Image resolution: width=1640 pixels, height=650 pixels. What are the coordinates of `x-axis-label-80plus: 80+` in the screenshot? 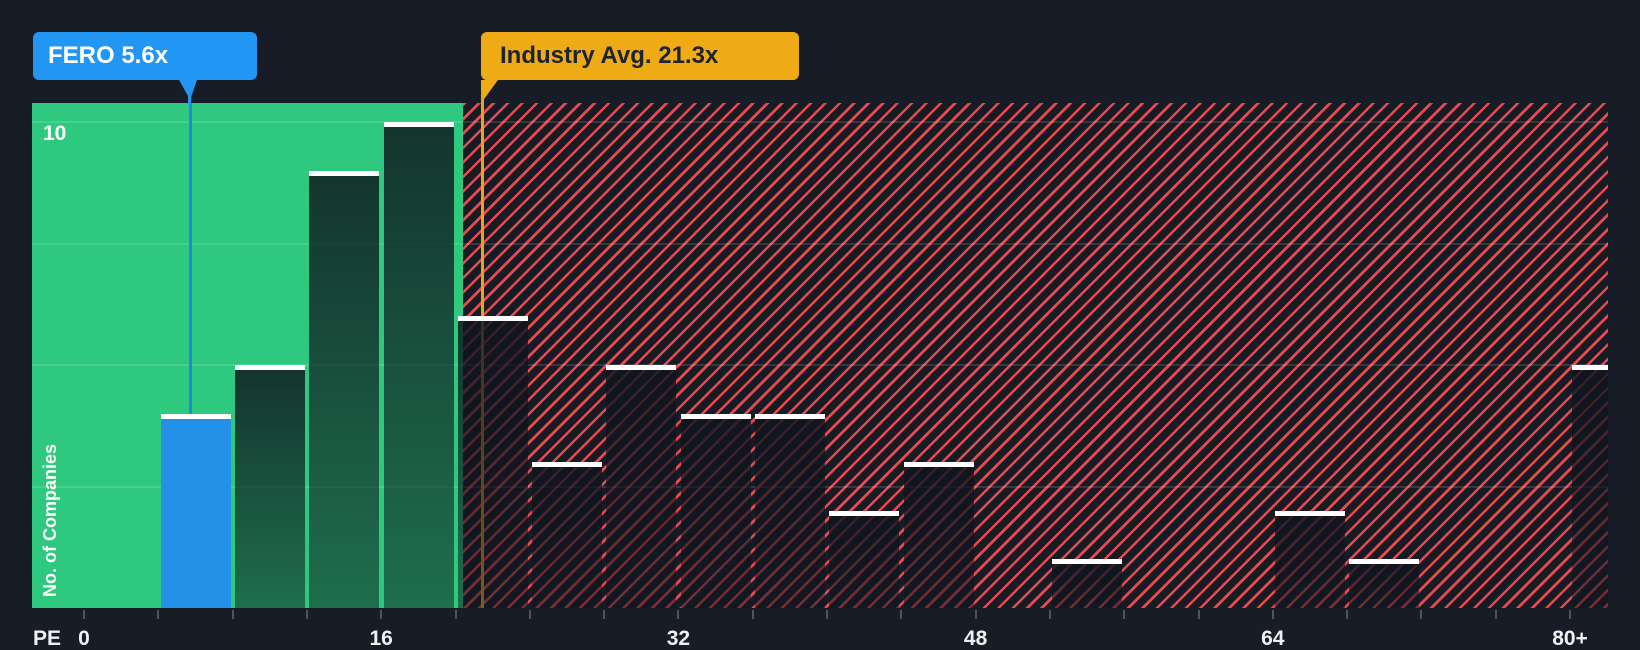 It's located at (1570, 638).